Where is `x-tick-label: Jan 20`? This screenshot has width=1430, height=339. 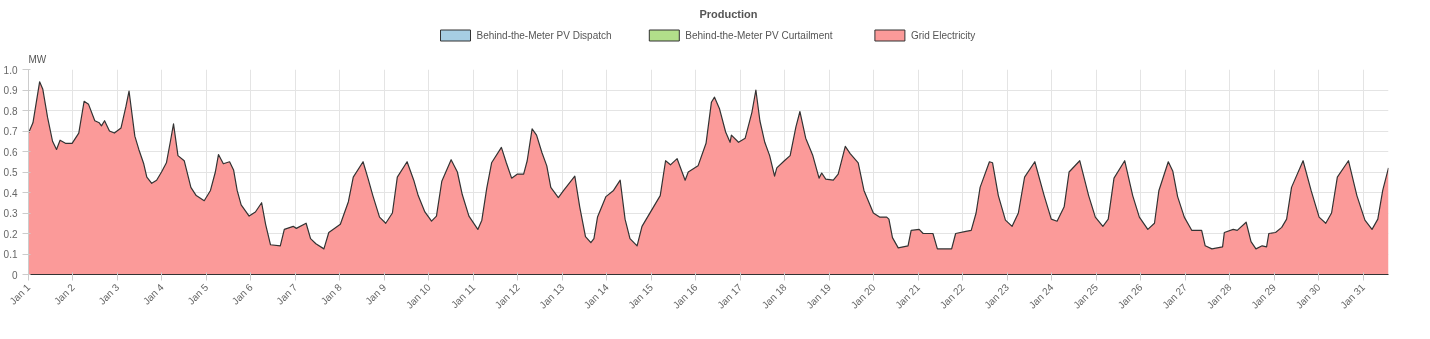
x-tick-label: Jan 20 is located at coordinates (863, 296).